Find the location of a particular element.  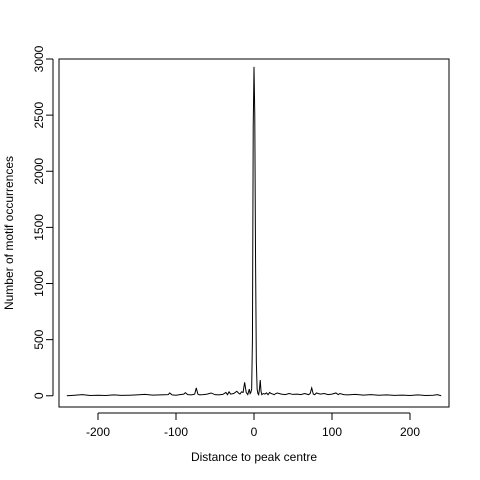

y-axis-label: Number of motif occurrences is located at coordinates (9, 233).